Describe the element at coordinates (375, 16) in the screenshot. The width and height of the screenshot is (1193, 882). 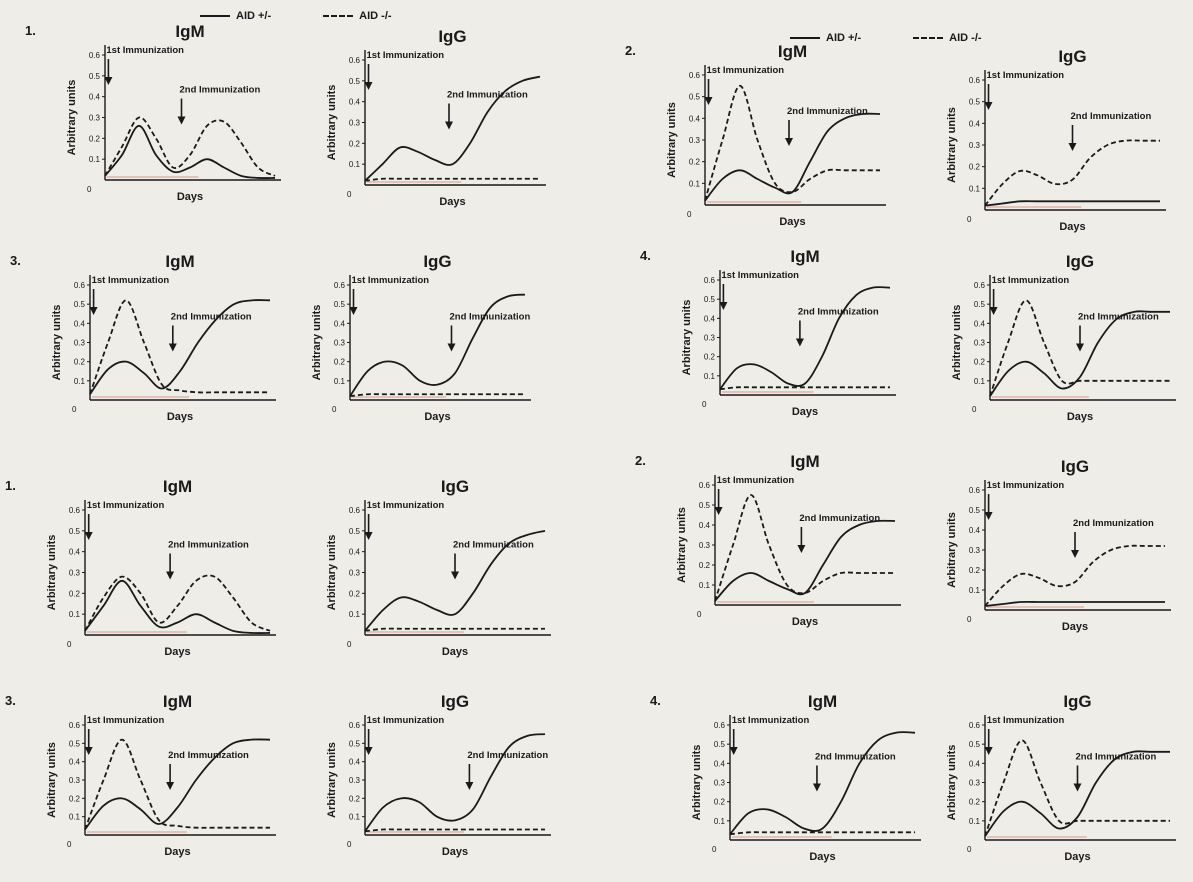
I see `legend-left-dashed-label: AID -/-` at that location.